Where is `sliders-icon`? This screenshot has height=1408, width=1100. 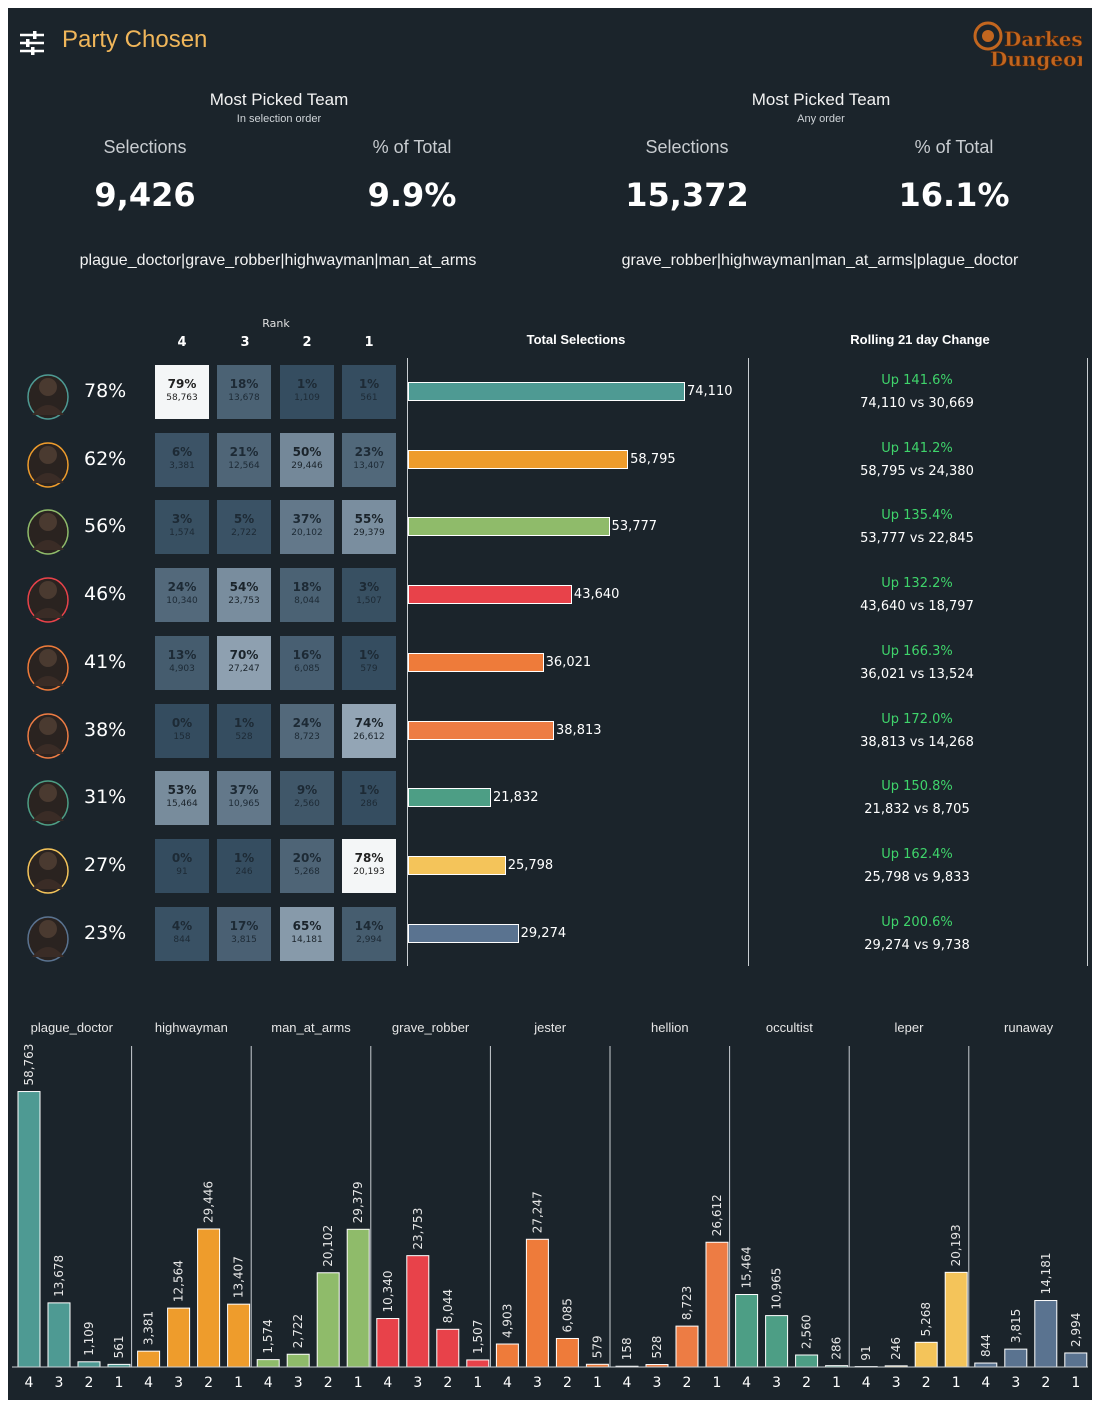
sliders-icon is located at coordinates (32, 43).